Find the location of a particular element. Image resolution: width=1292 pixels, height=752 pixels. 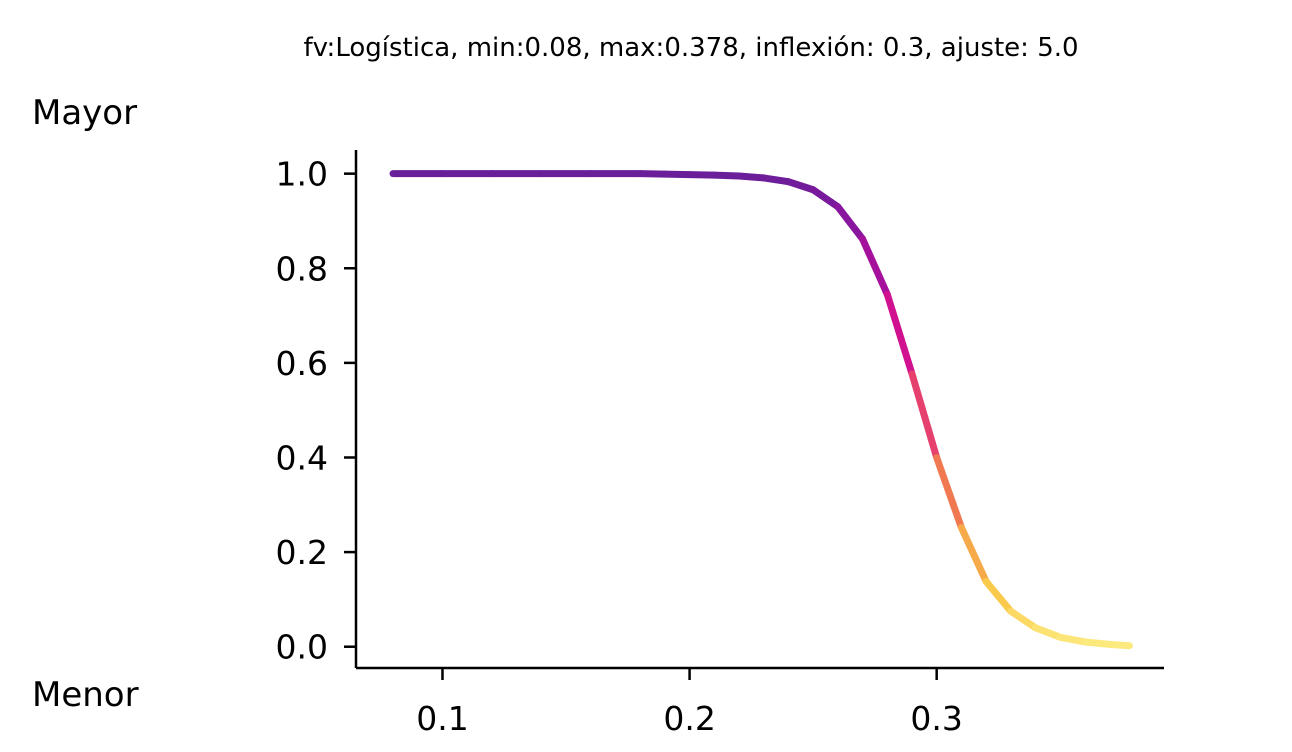

x-tick-label: 0.3 is located at coordinates (936, 718).